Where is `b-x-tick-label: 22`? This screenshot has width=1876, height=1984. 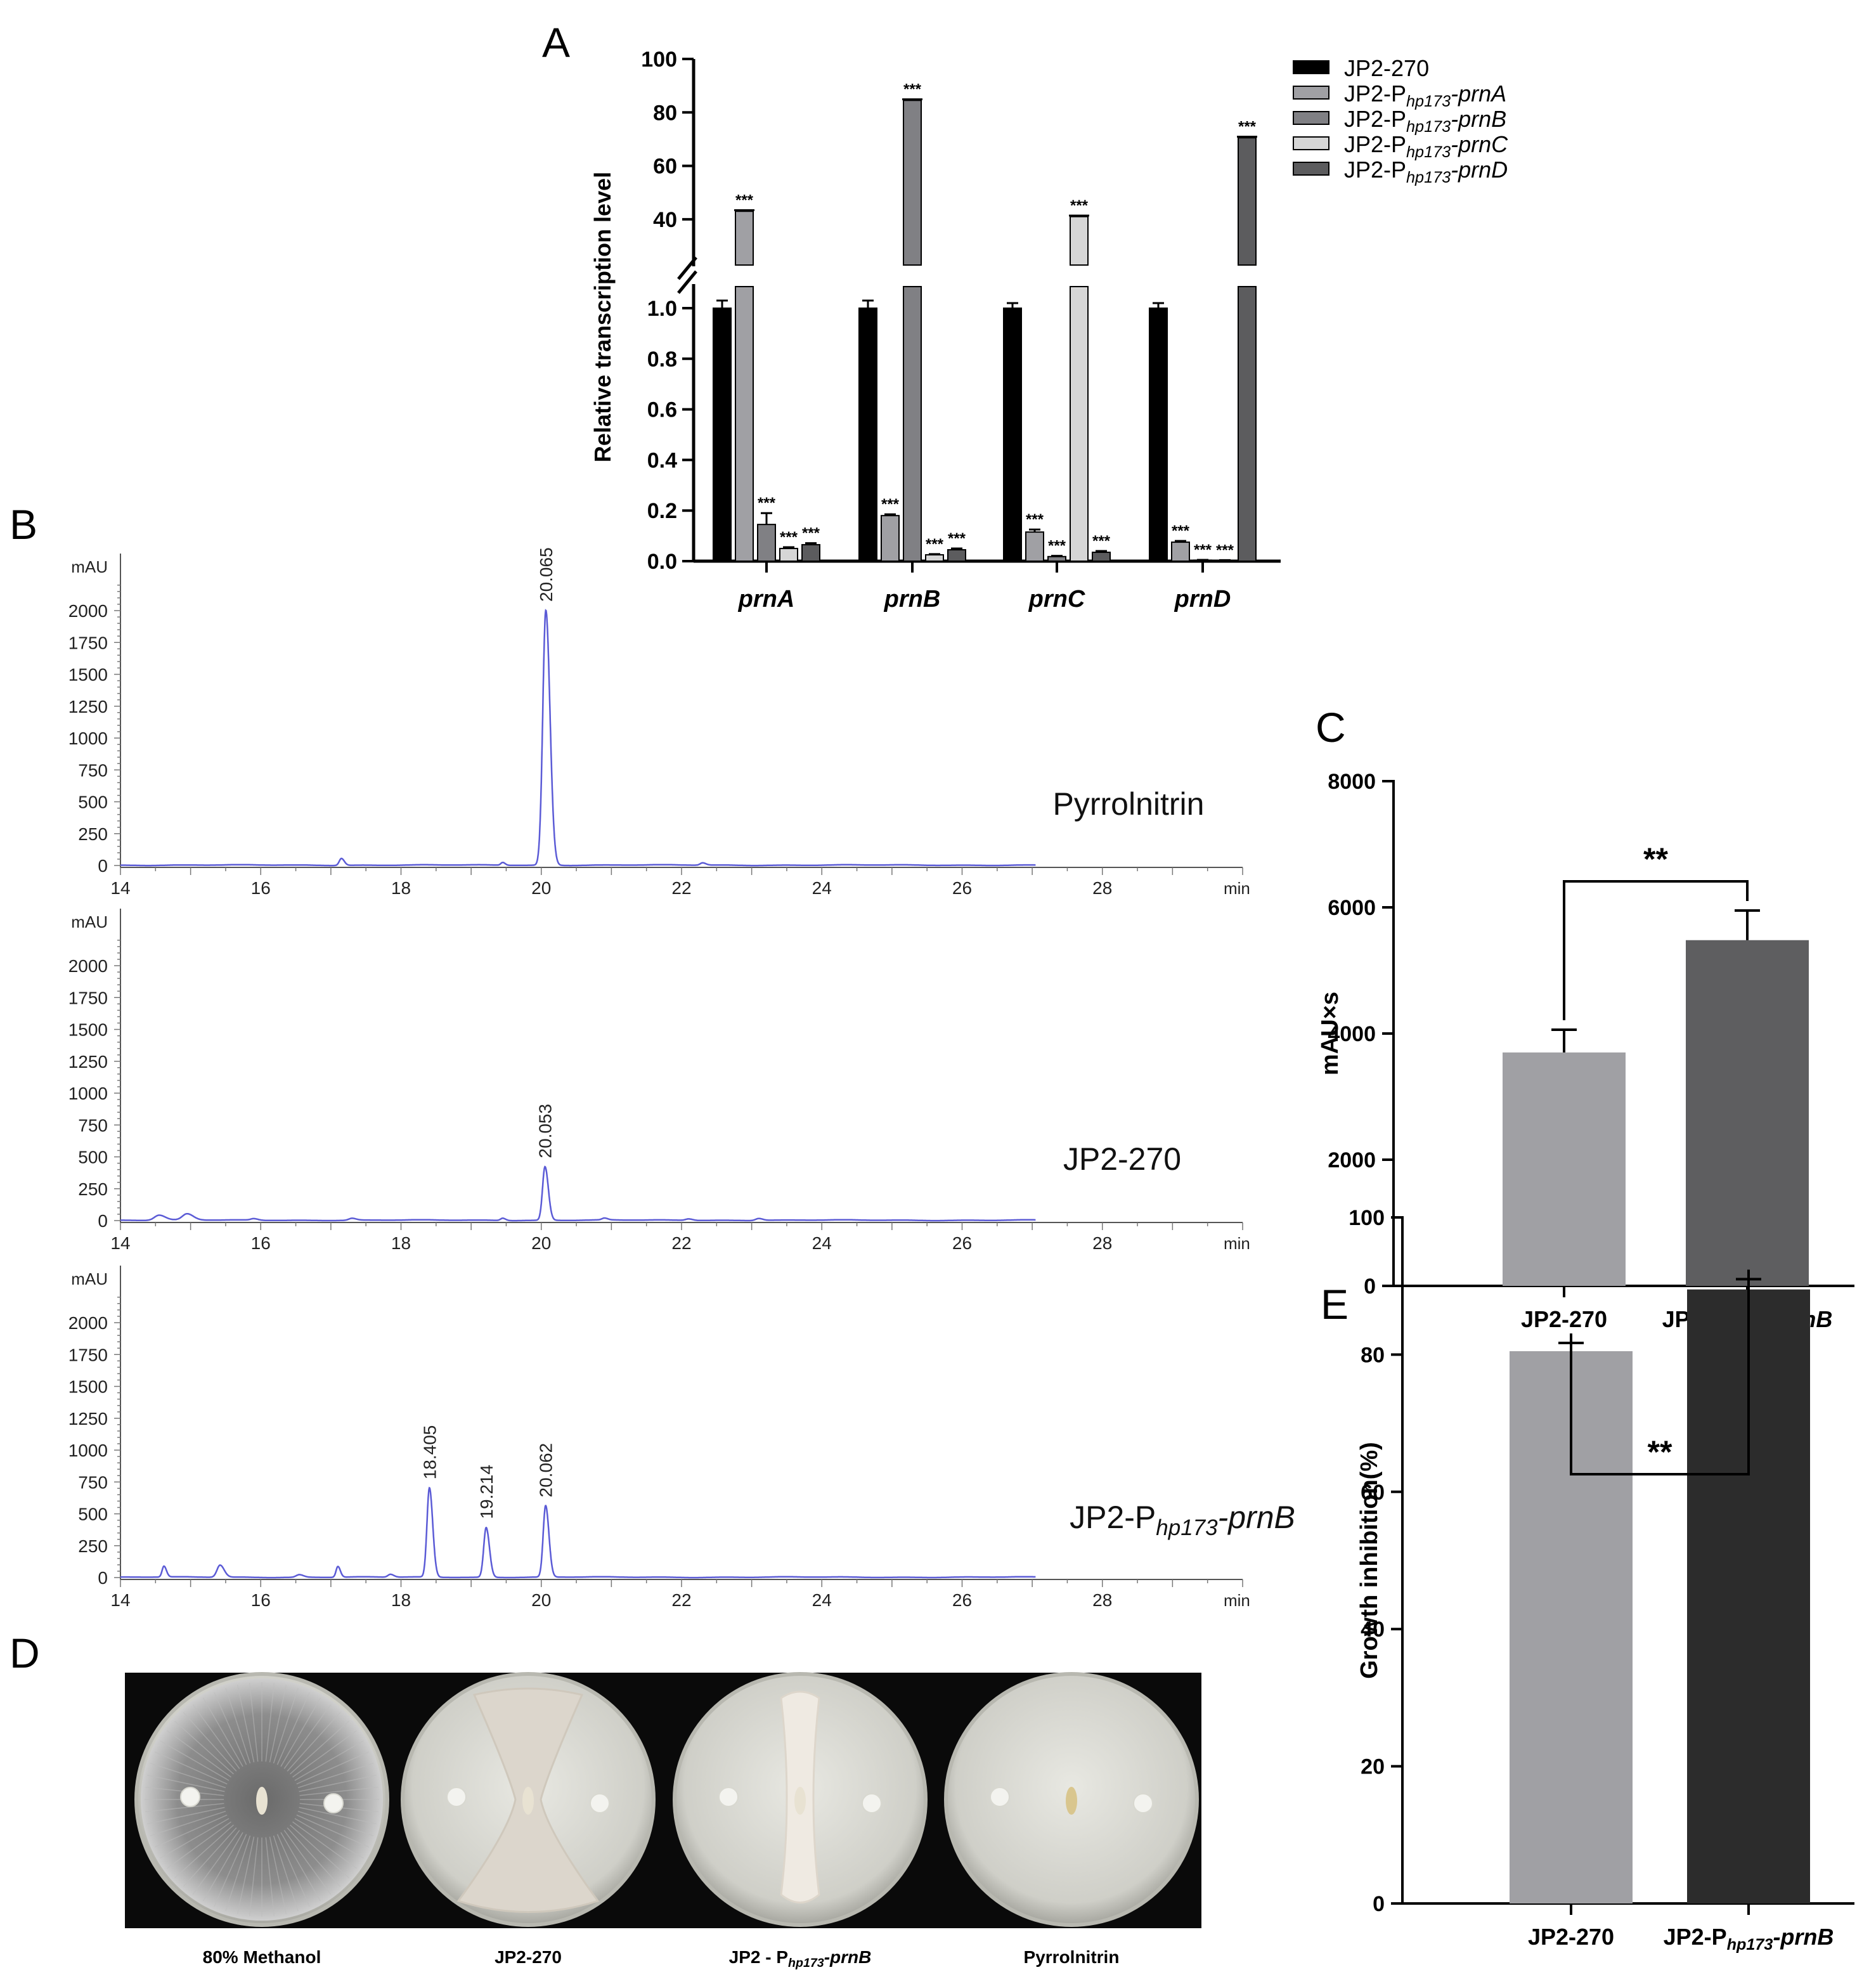 b-x-tick-label: 22 is located at coordinates (681, 1243).